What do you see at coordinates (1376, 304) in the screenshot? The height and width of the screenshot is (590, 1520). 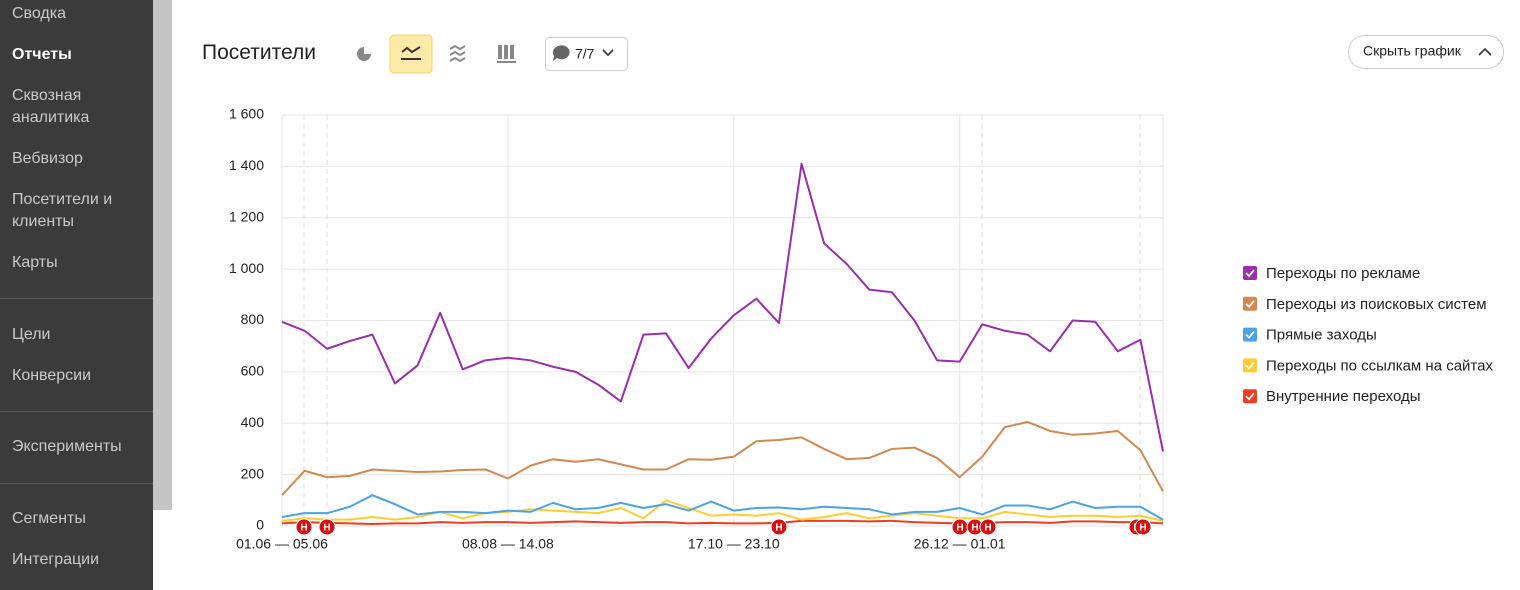 I see `legend-label: Переходы из поисковых систем` at bounding box center [1376, 304].